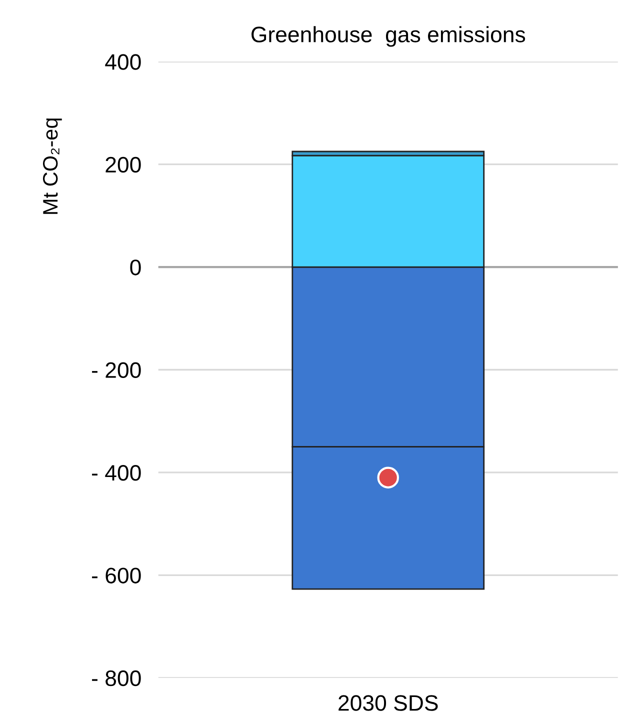 This screenshot has width=621, height=725. What do you see at coordinates (135, 268) in the screenshot?
I see `y-tick-label: 0` at bounding box center [135, 268].